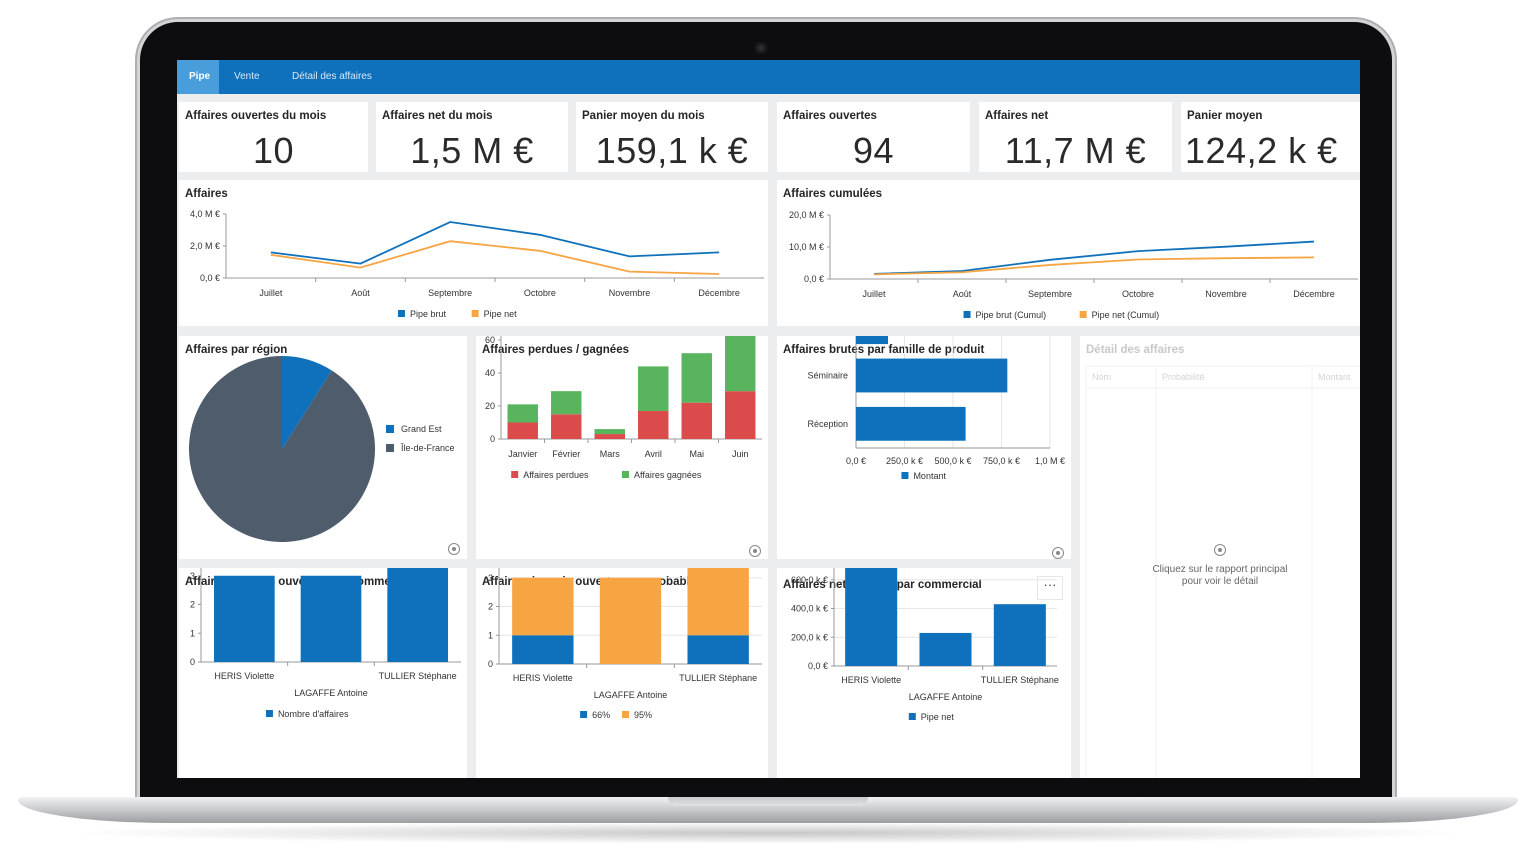 Image resolution: width=1536 pixels, height=851 pixels. Describe the element at coordinates (490, 607) in the screenshot. I see `y-tick-label: 2` at that location.